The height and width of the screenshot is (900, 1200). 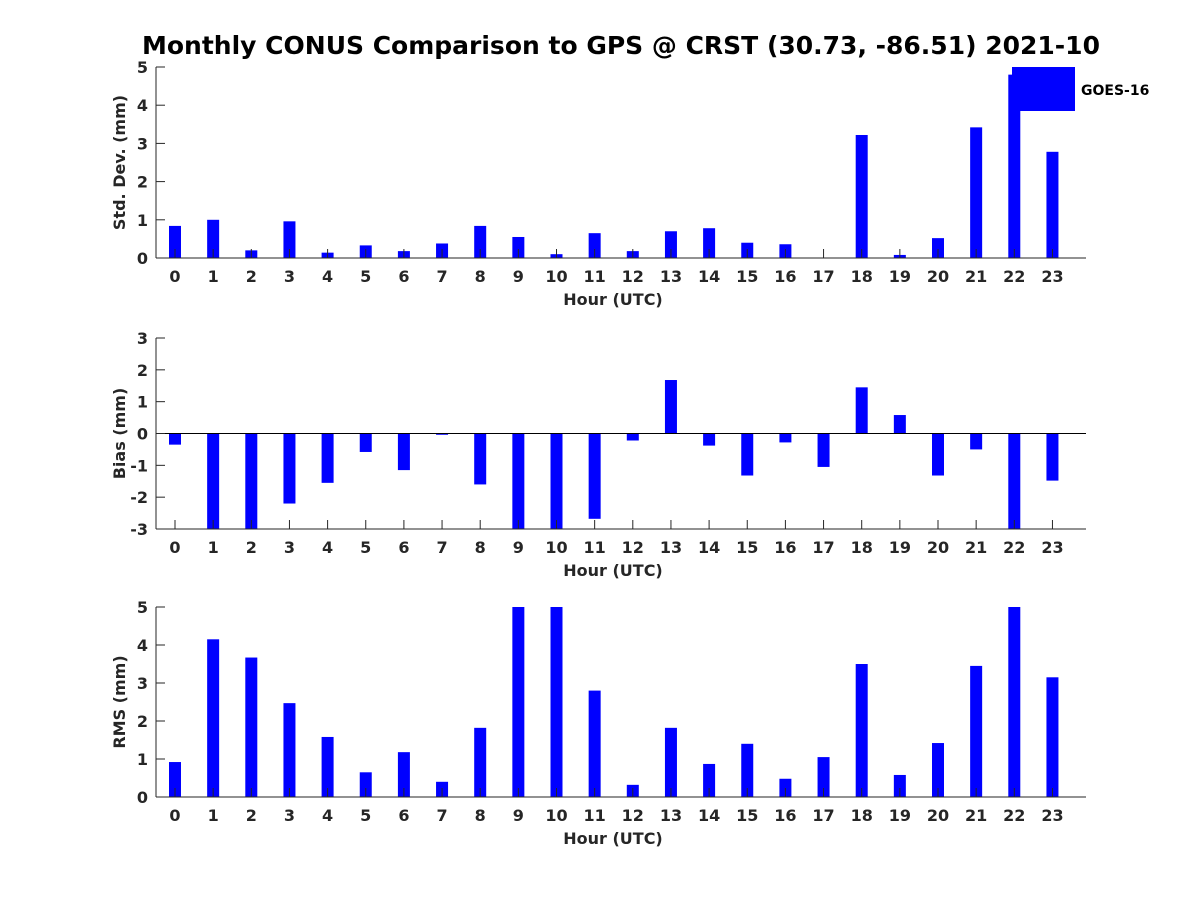 I want to click on y-axis-label: RMS (mm), so click(x=119, y=701).